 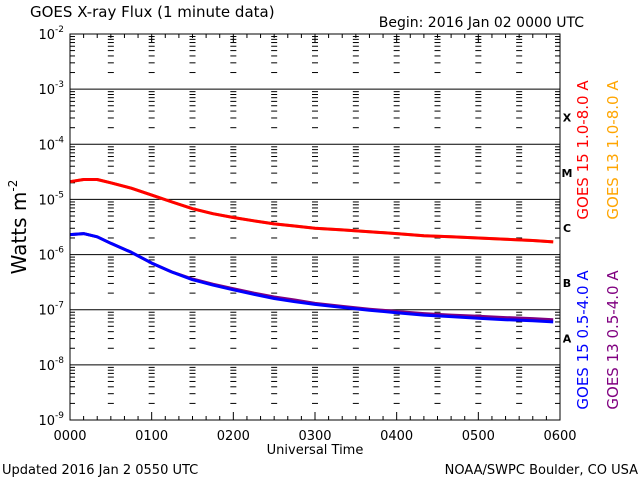 What do you see at coordinates (59, 251) in the screenshot?
I see `y-tick-exponent: -6` at bounding box center [59, 251].